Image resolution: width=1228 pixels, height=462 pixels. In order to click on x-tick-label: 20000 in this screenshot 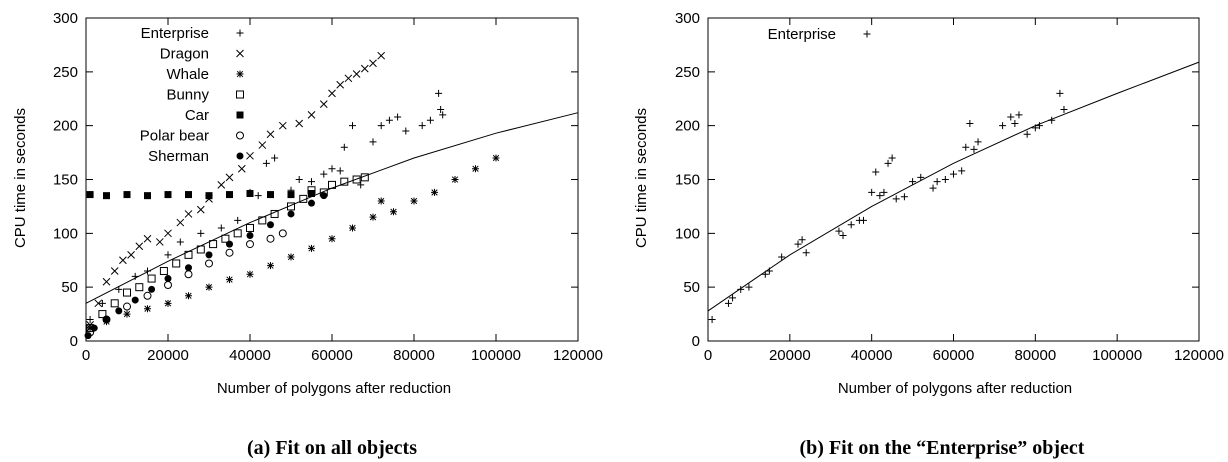, I will do `click(168, 355)`.